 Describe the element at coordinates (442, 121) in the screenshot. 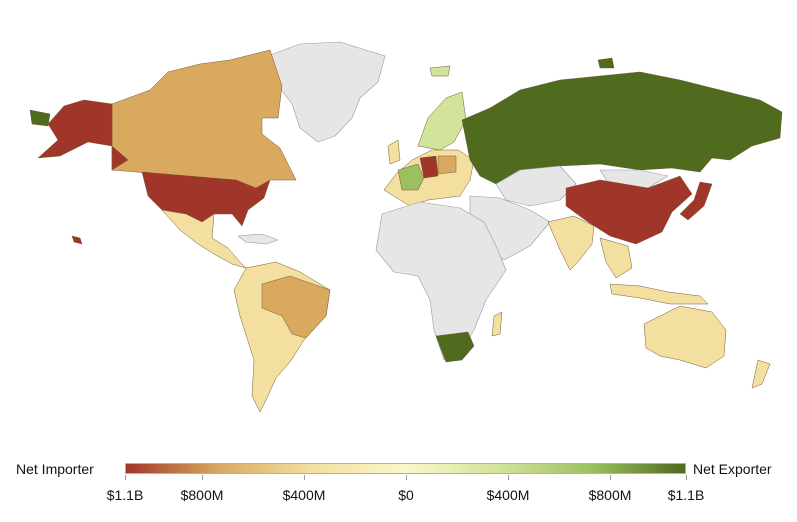

I see `region-scandinavia` at that location.